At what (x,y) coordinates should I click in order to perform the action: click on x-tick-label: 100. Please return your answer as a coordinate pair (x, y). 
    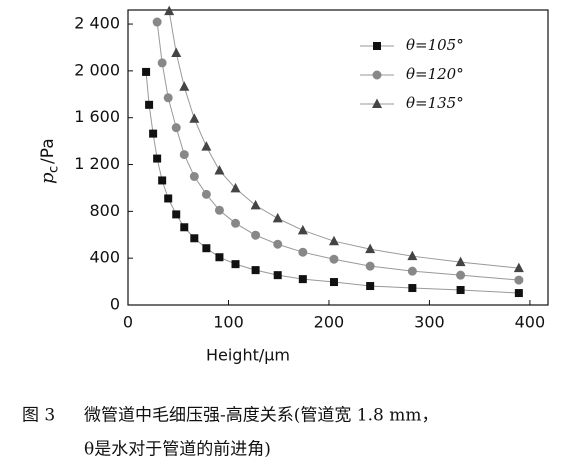
    Looking at the image, I should click on (228, 322).